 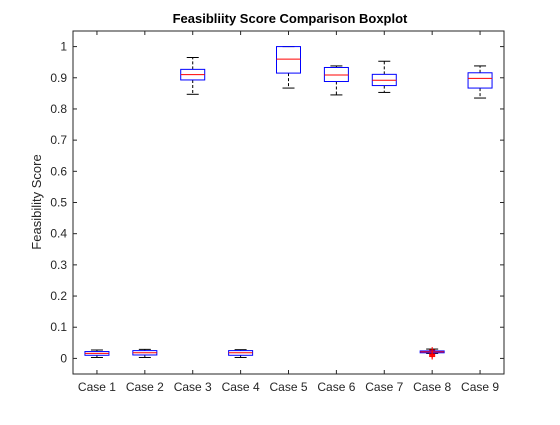 What do you see at coordinates (58, 140) in the screenshot?
I see `y-tick-label: 0.7` at bounding box center [58, 140].